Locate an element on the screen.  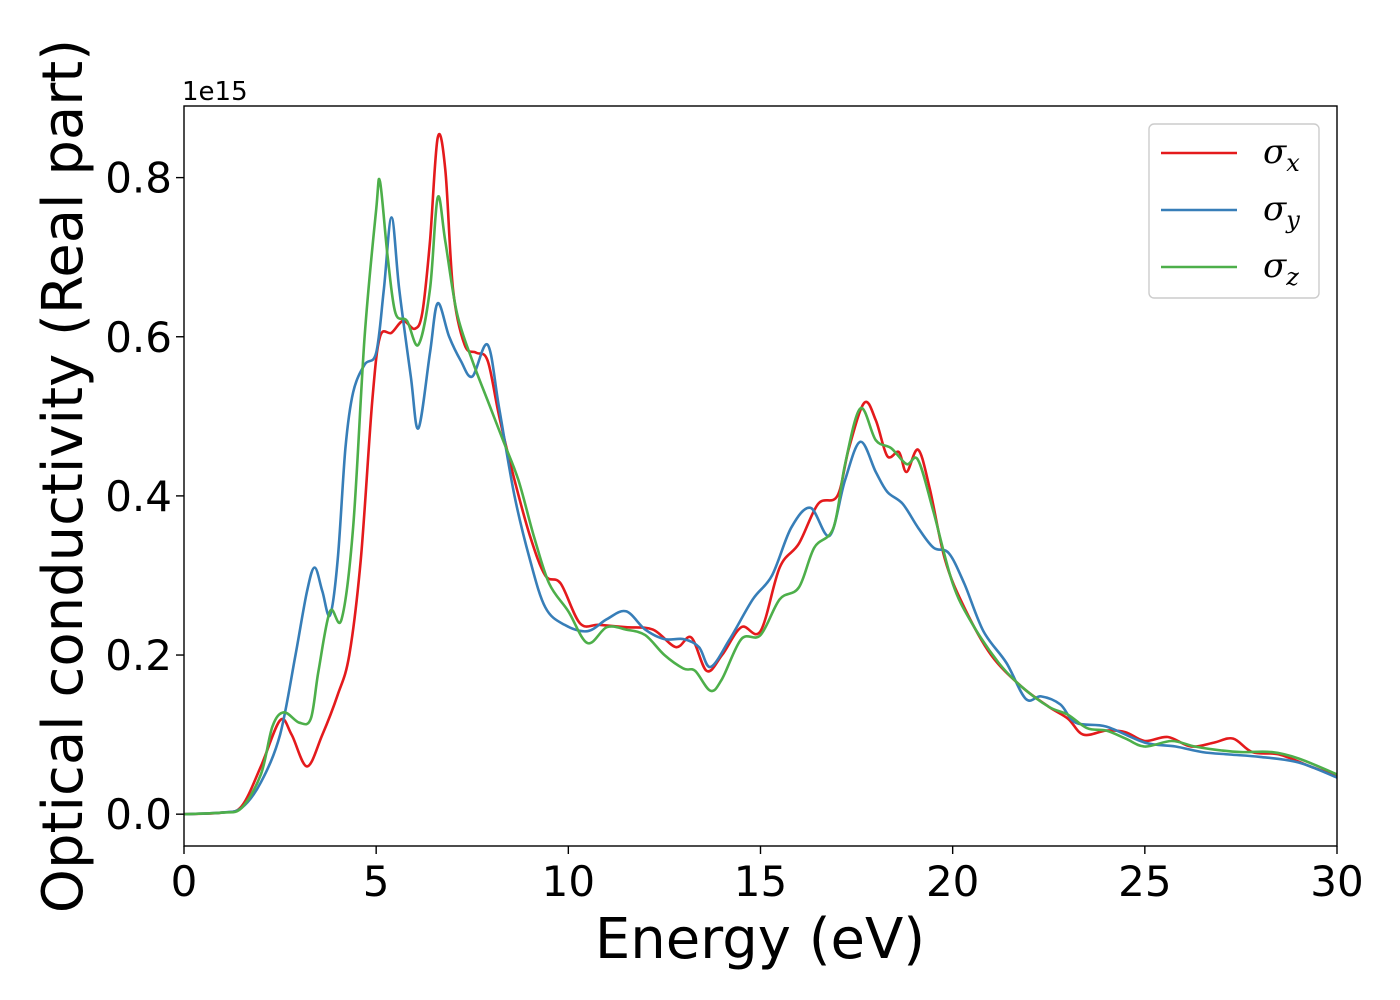
legend-entries: σx σy σz is located at coordinates (1230, 211).